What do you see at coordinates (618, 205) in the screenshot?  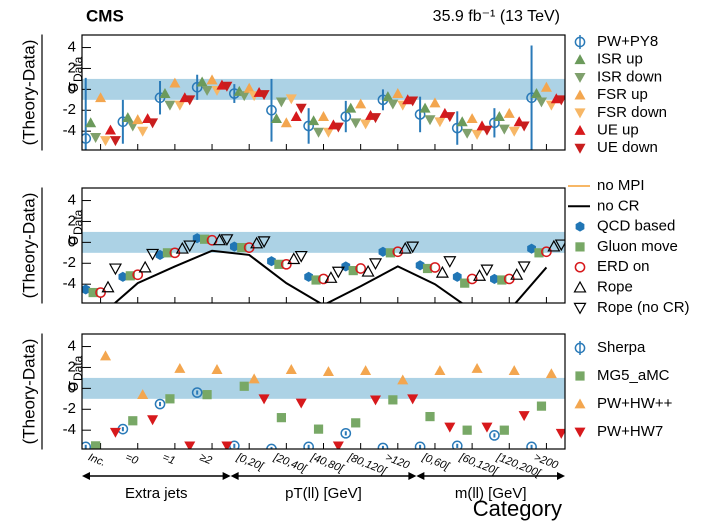 I see `legend-label: no CR` at bounding box center [618, 205].